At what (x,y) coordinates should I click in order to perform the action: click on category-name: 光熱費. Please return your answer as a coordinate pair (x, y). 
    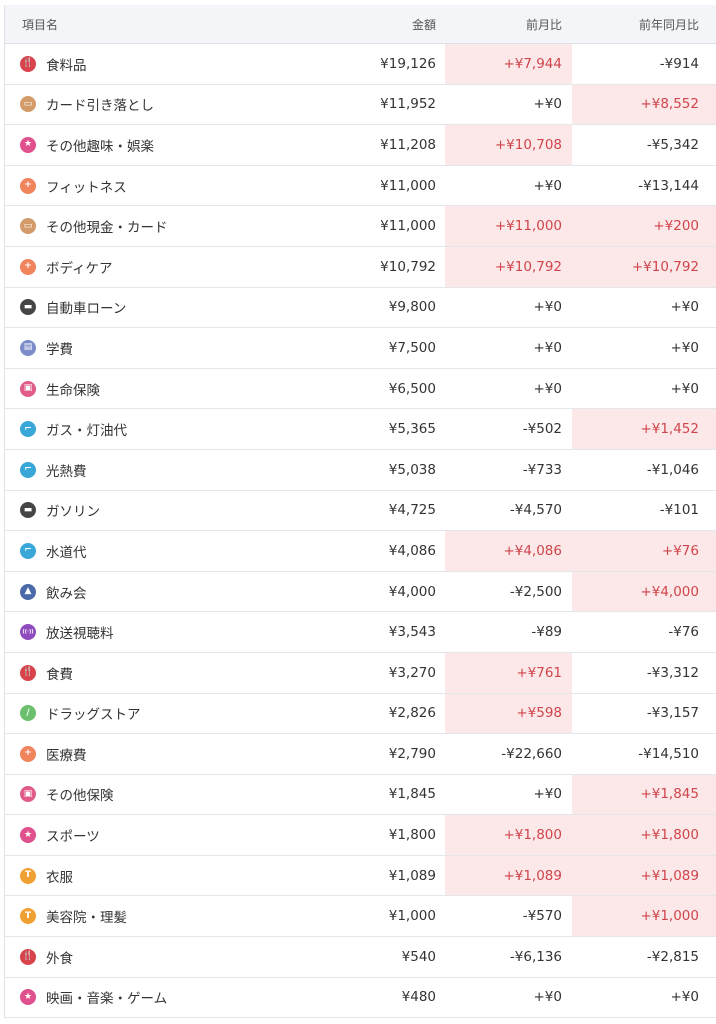
    Looking at the image, I should click on (66, 471).